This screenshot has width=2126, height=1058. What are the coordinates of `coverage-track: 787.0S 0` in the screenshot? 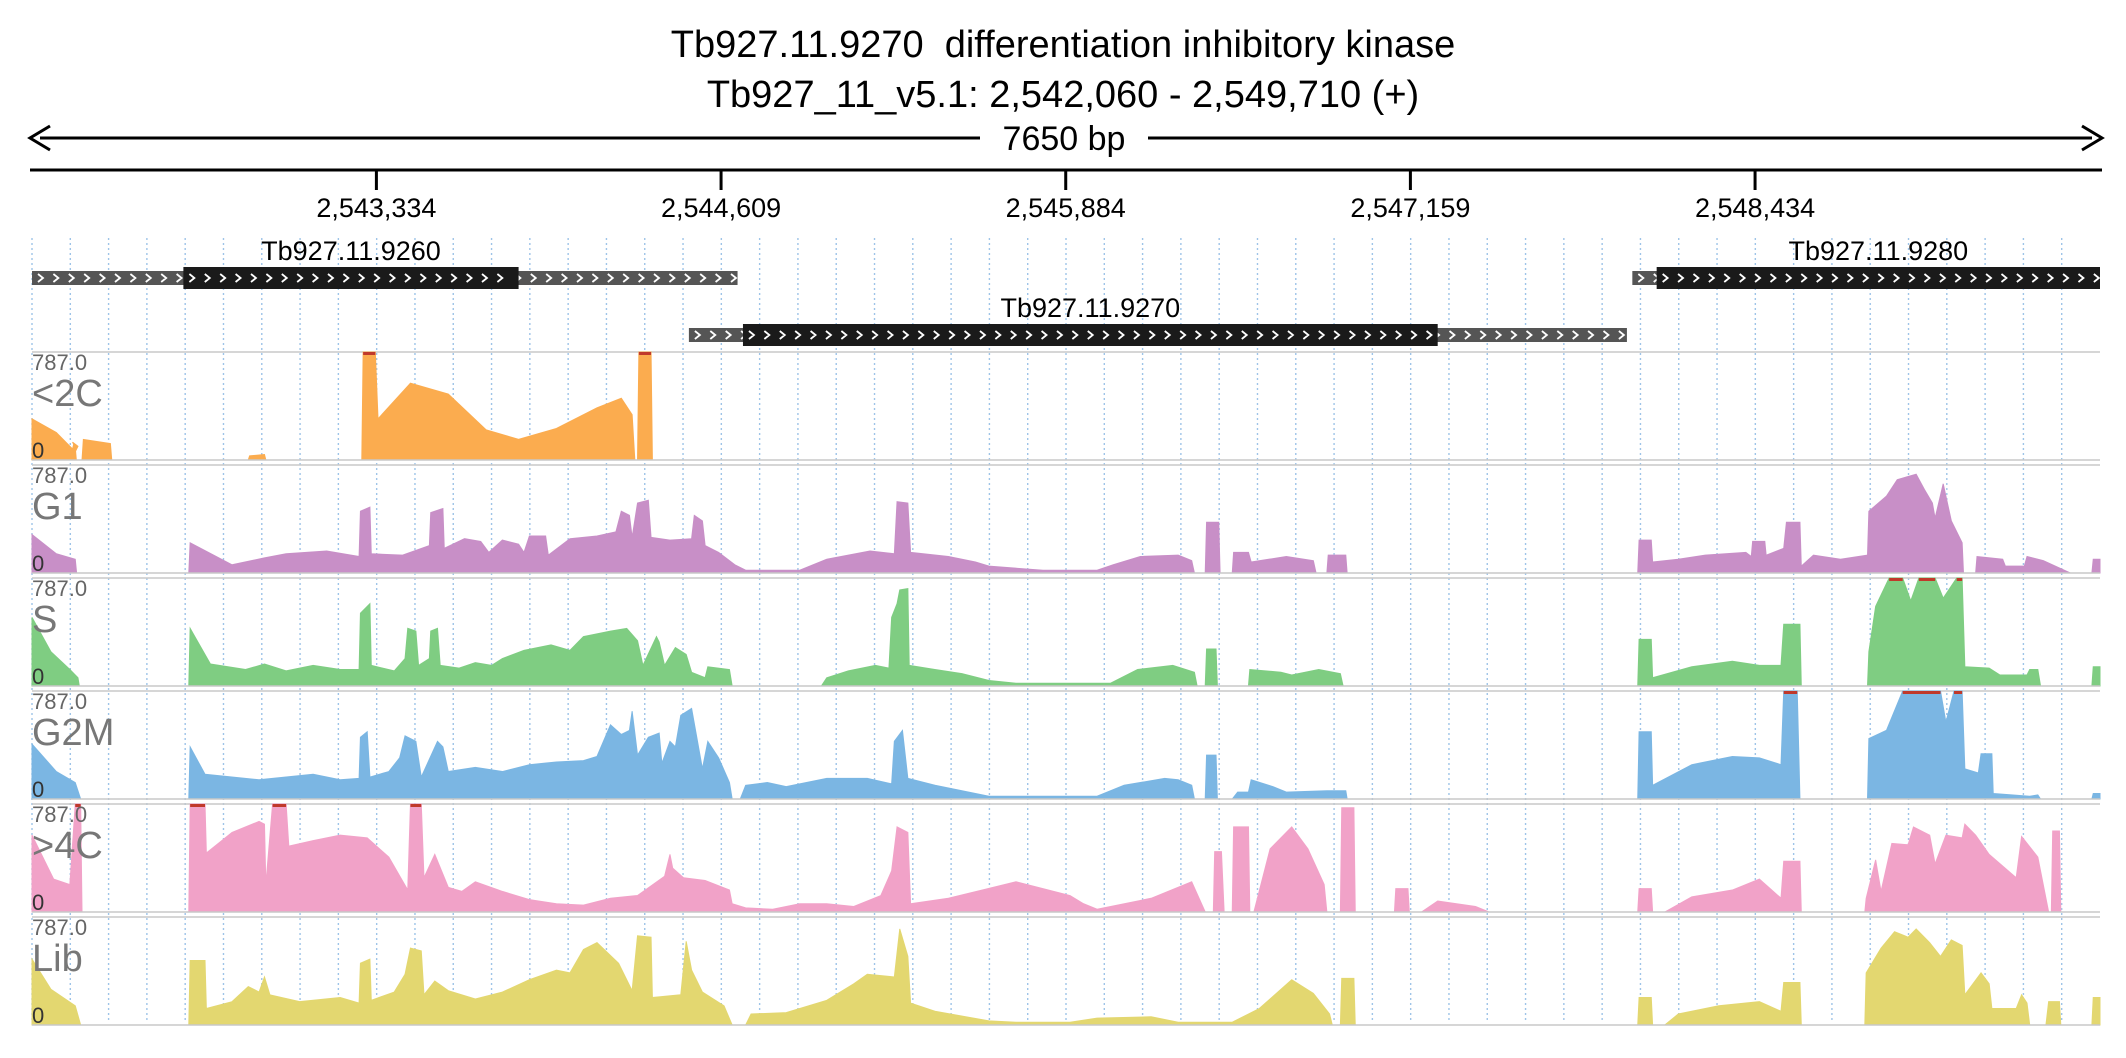 It's located at (1066, 632).